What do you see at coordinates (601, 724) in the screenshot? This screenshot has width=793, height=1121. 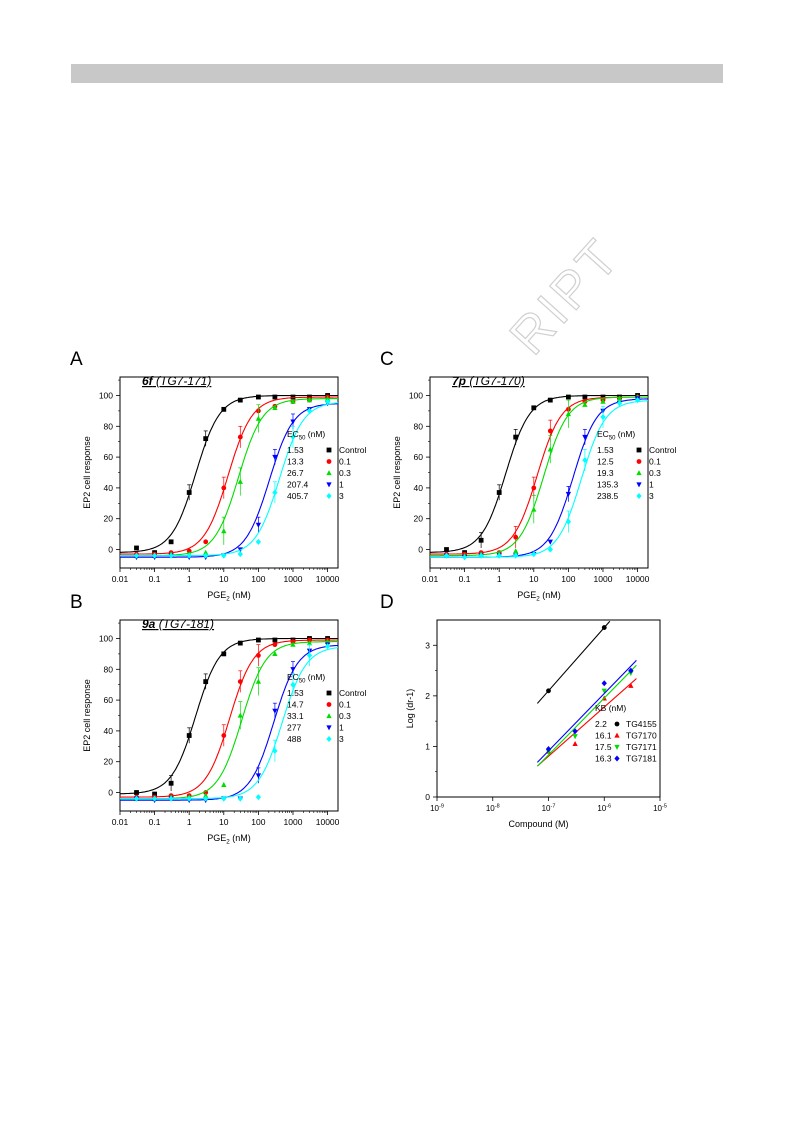 I see `legend-value: 2.2` at bounding box center [601, 724].